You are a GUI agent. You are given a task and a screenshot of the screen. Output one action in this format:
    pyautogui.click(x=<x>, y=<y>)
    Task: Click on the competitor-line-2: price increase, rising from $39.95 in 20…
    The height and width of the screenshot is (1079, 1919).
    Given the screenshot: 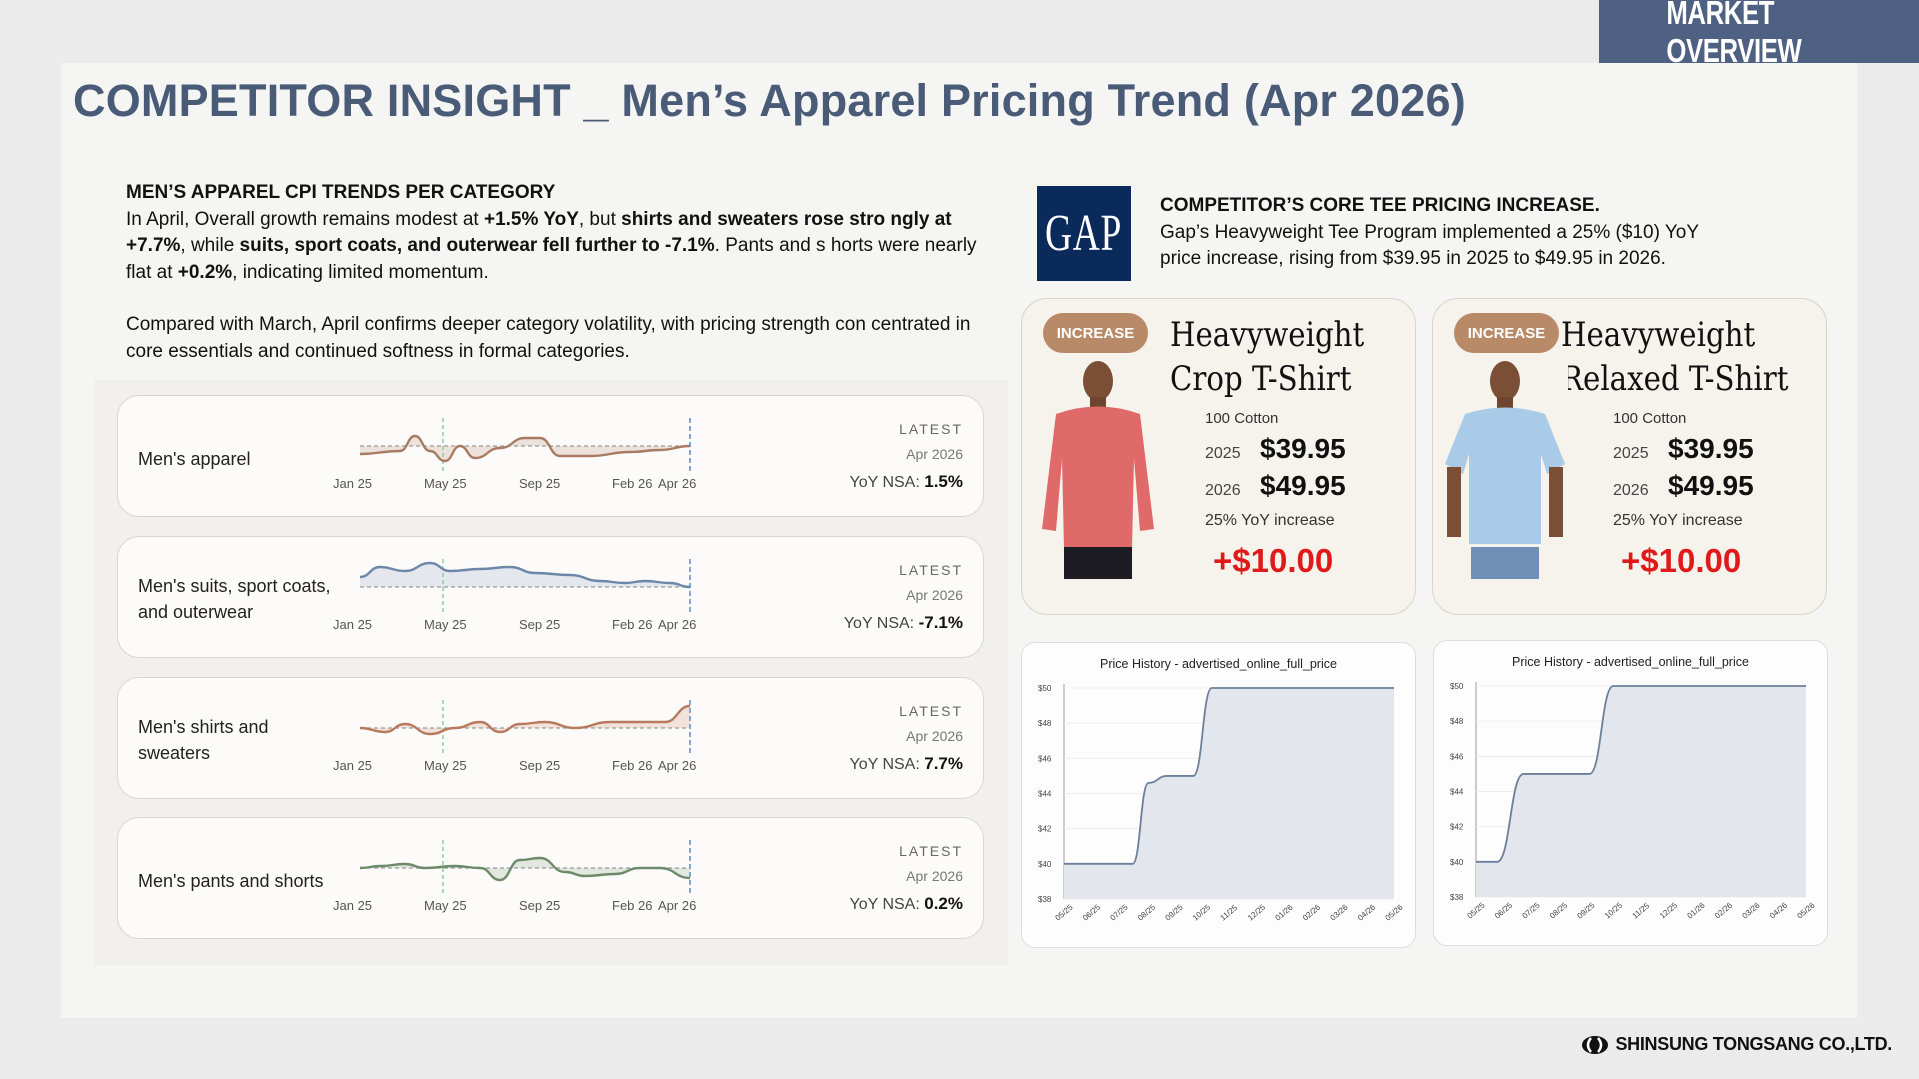 What is the action you would take?
    pyautogui.click(x=1413, y=258)
    